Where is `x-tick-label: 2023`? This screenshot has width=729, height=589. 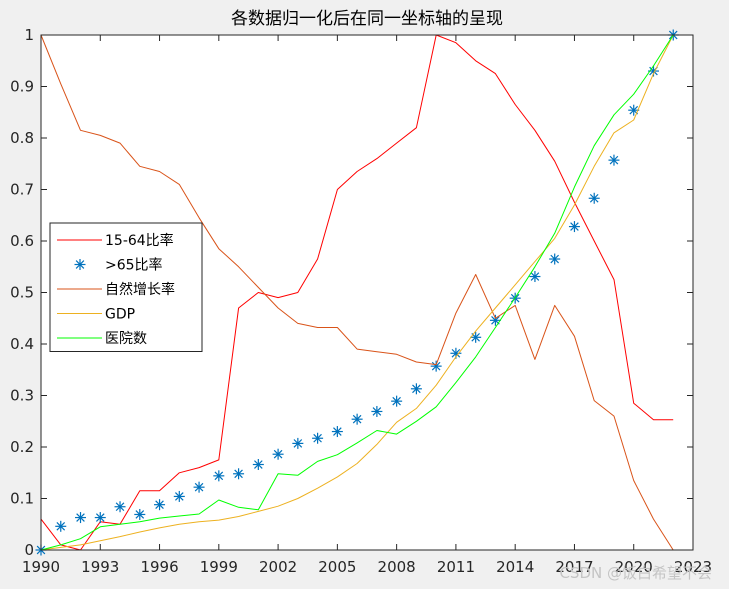 x-tick-label: 2023 is located at coordinates (693, 567).